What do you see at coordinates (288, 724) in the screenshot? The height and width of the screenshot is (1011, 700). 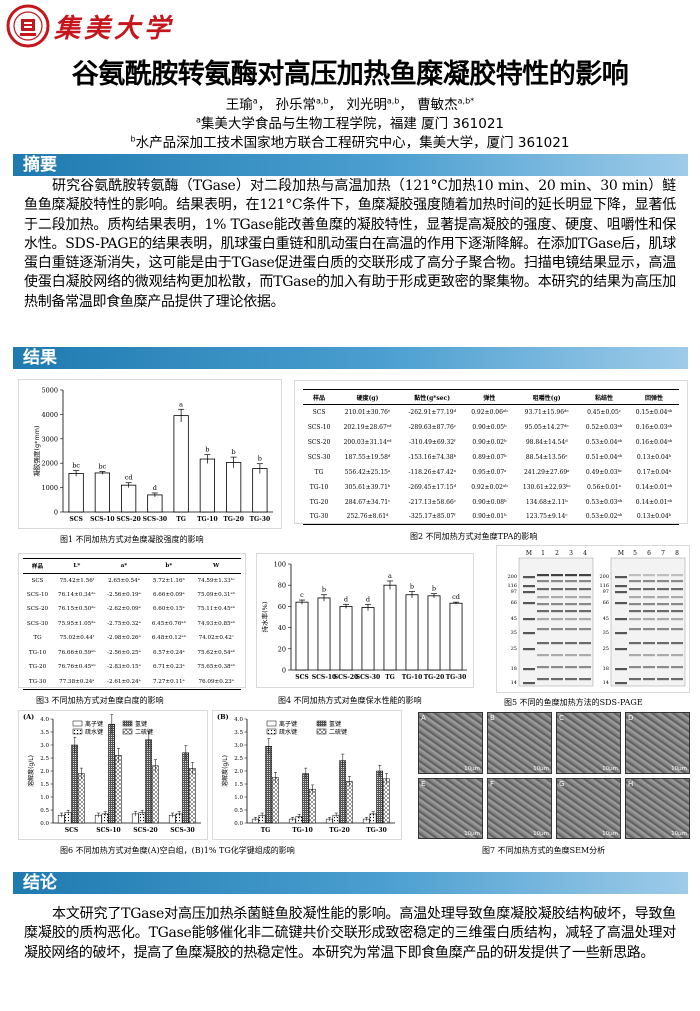 I see `legend-label: 离子键` at bounding box center [288, 724].